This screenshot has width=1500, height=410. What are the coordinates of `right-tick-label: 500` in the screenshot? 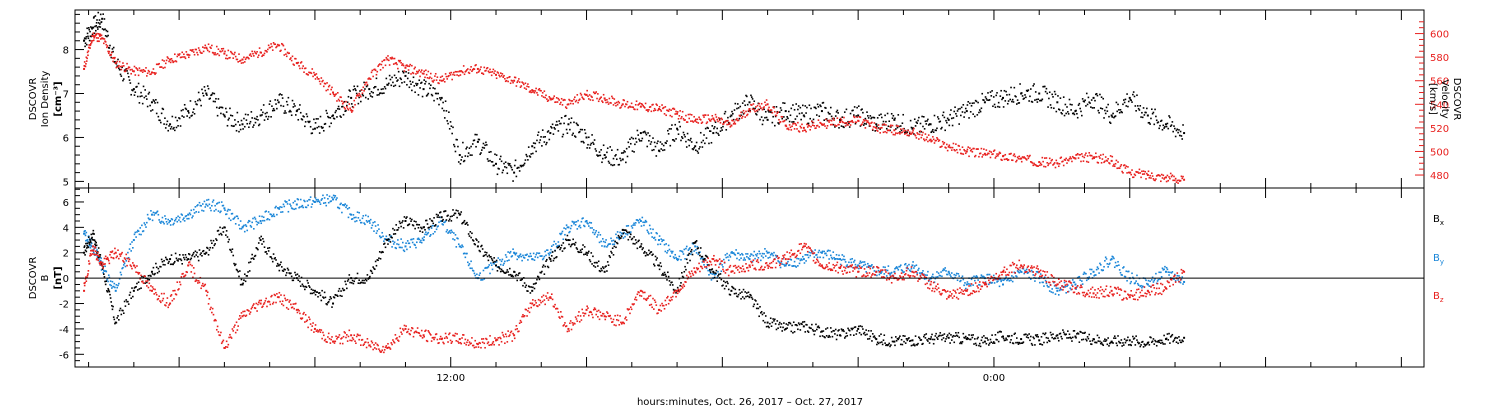 It's located at (1439, 152).